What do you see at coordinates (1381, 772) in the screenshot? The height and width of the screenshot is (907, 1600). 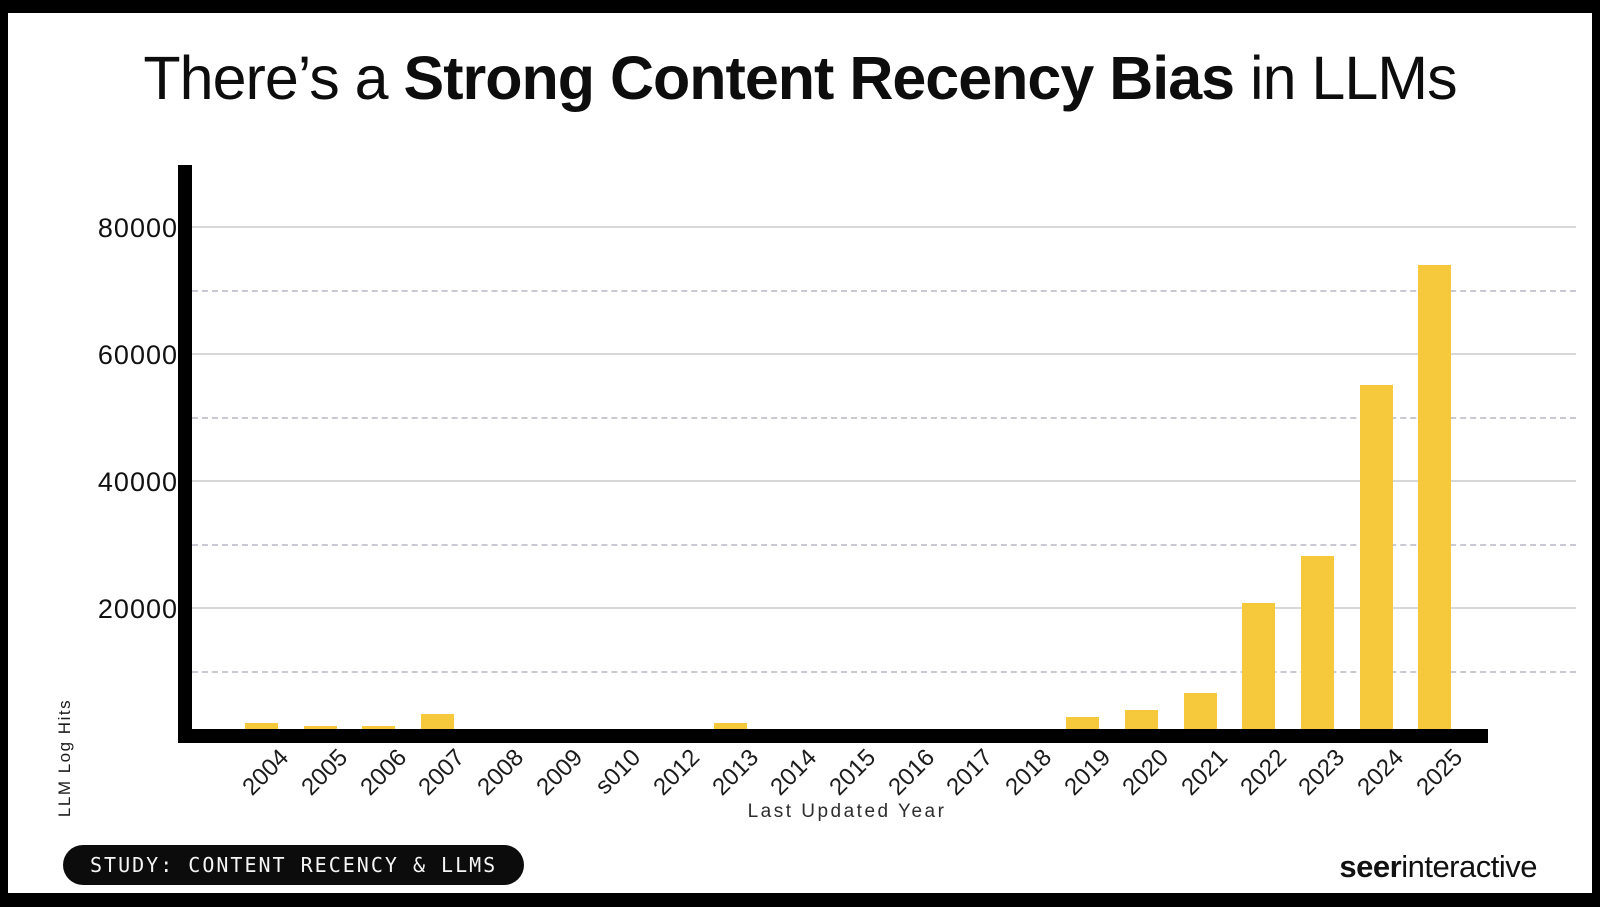 I see `x-tick-2024: 2024` at bounding box center [1381, 772].